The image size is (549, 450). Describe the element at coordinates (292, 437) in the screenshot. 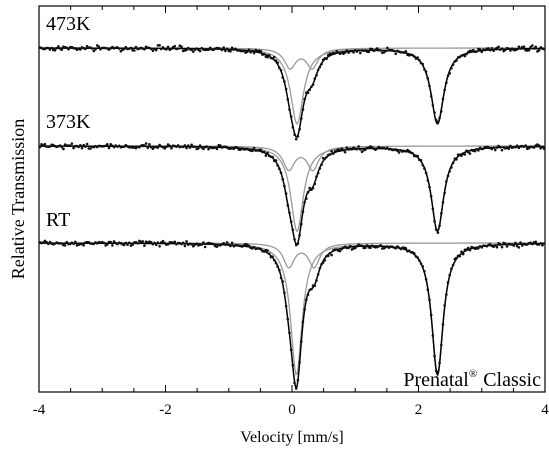

I see `x-axis-label: Velocity [mm/s]` at that location.